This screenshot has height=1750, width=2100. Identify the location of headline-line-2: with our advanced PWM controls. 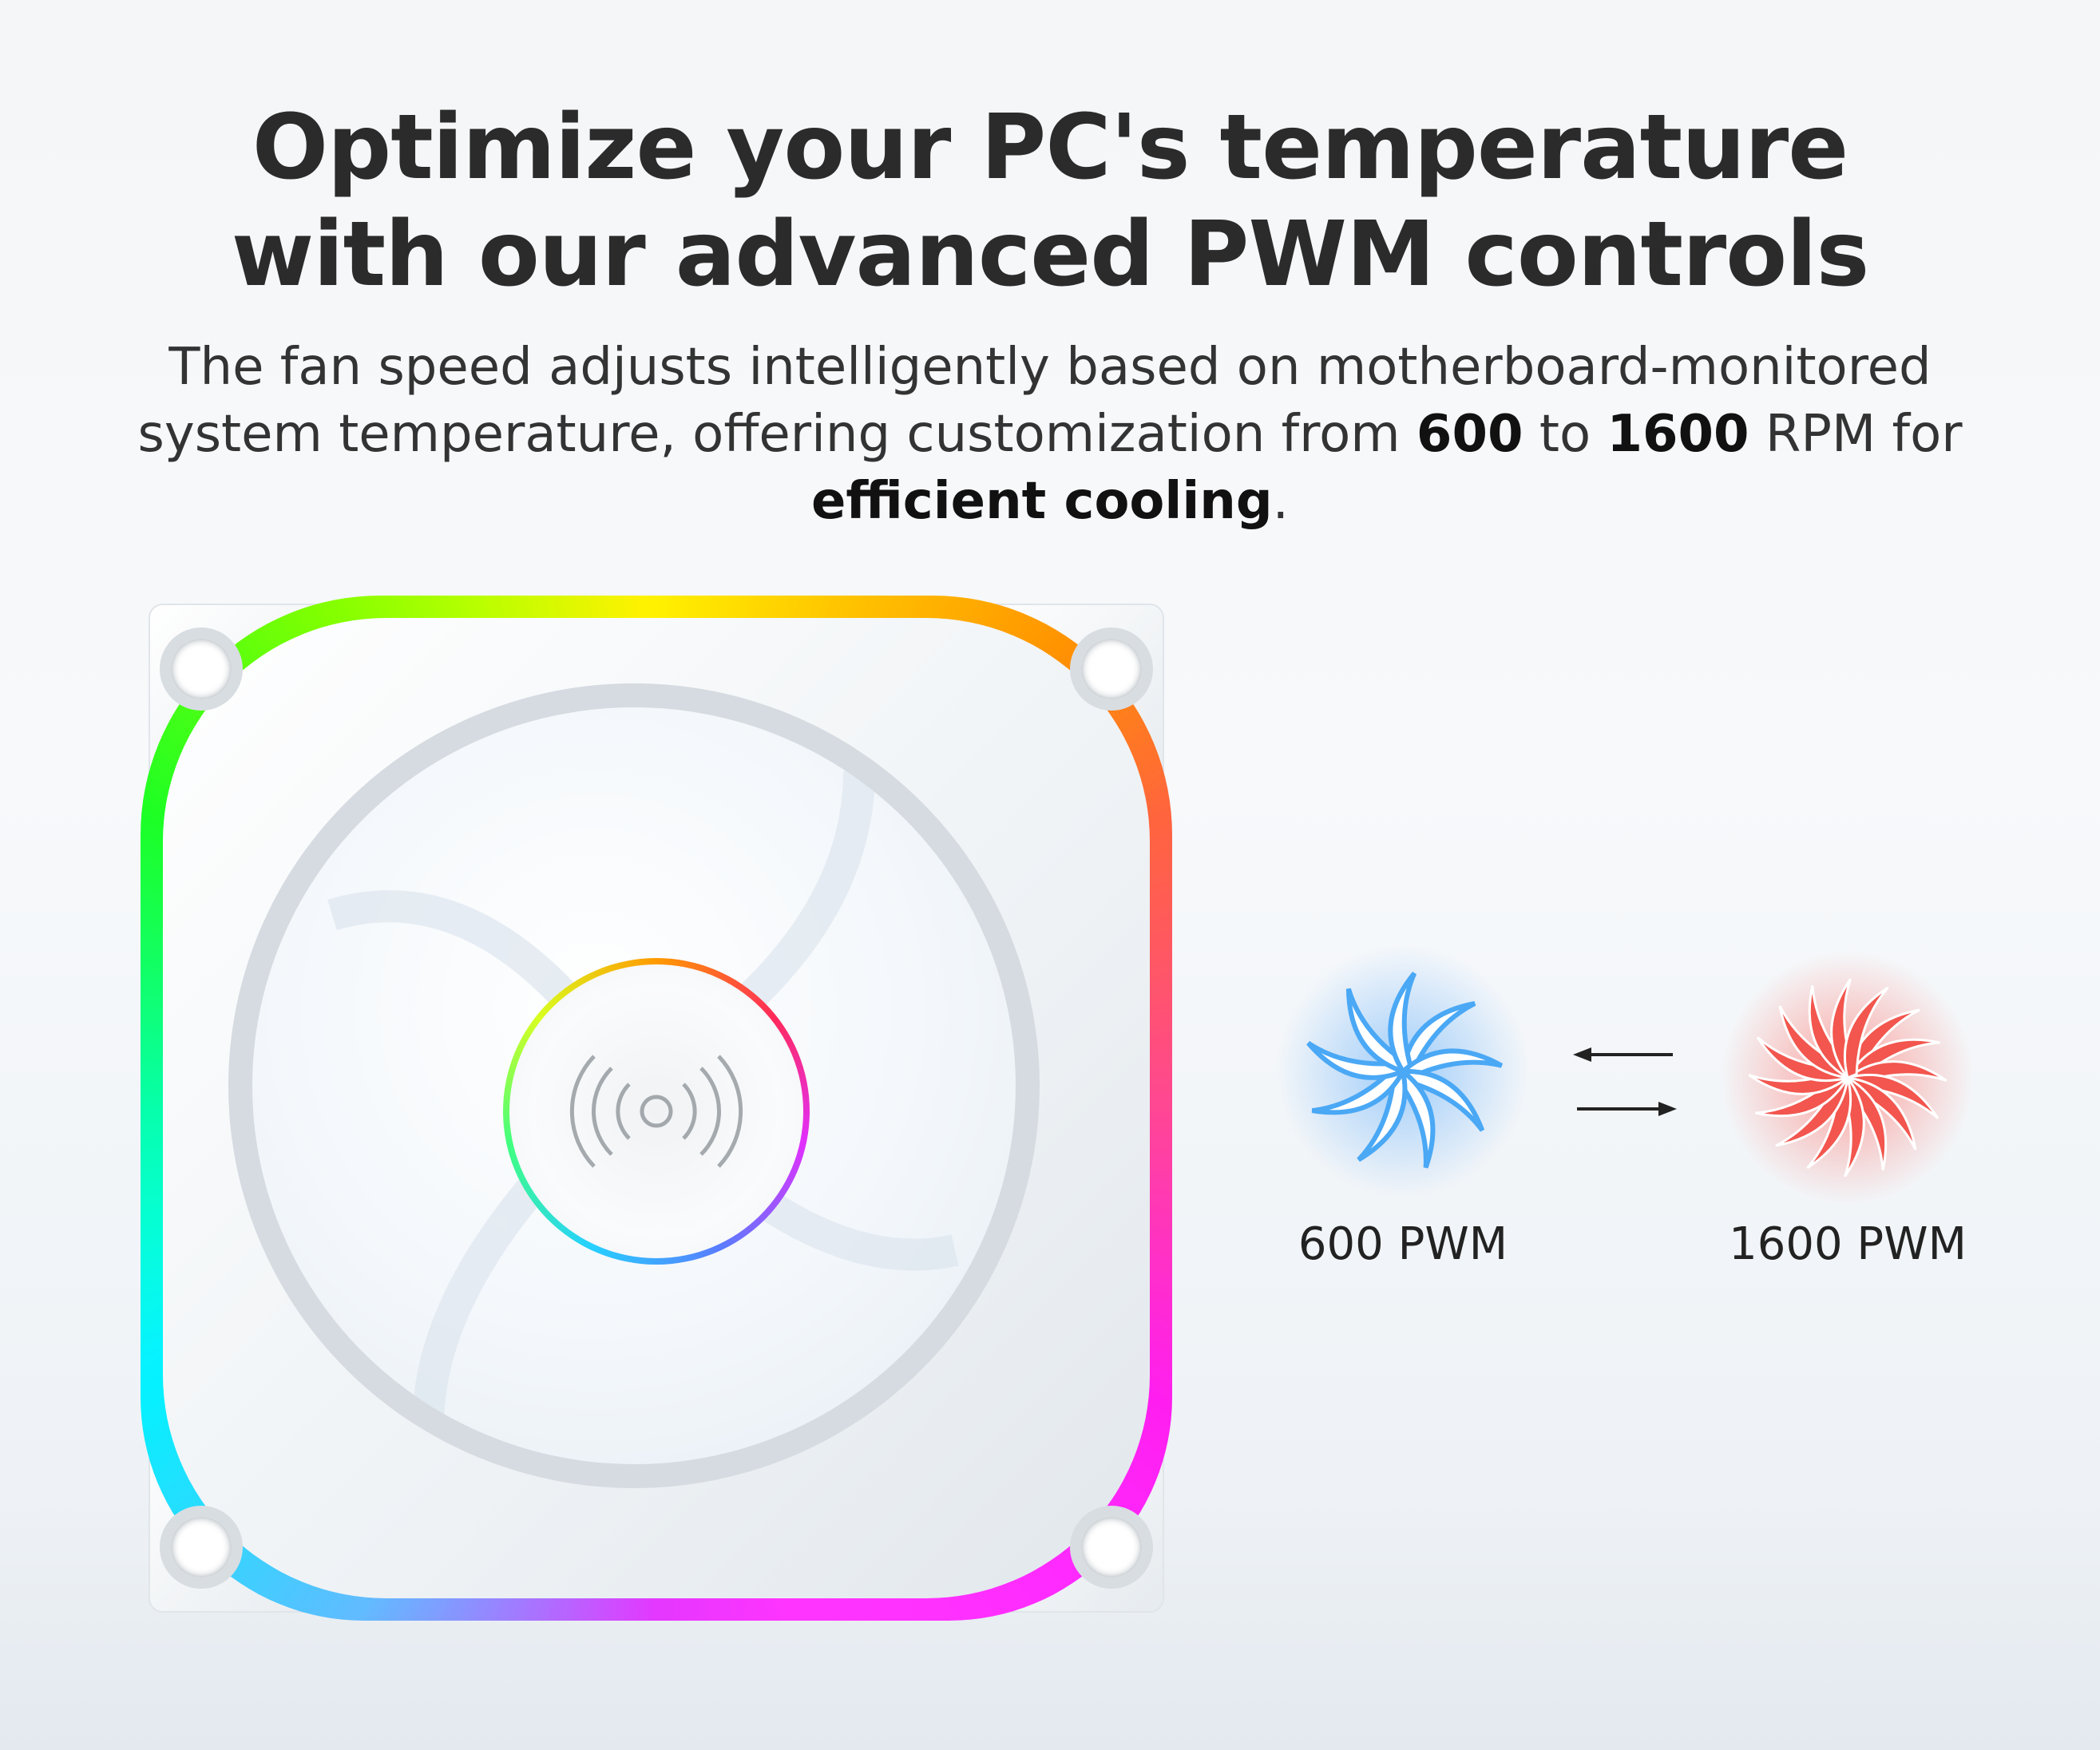
(1050, 255).